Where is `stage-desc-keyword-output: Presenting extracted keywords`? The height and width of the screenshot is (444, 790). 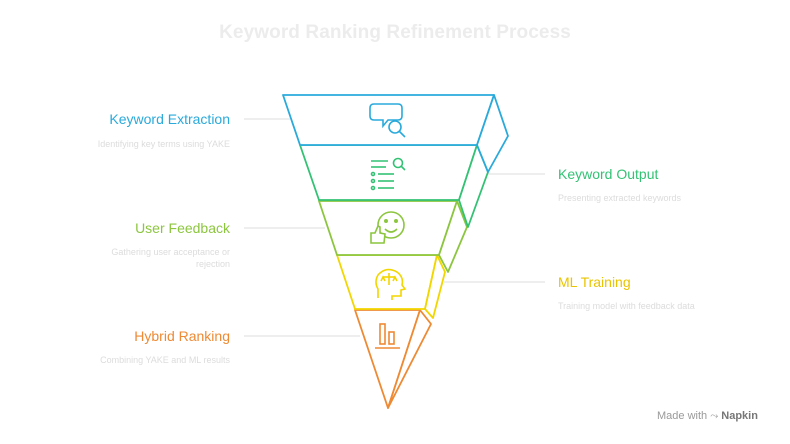 stage-desc-keyword-output: Presenting extracted keywords is located at coordinates (620, 198).